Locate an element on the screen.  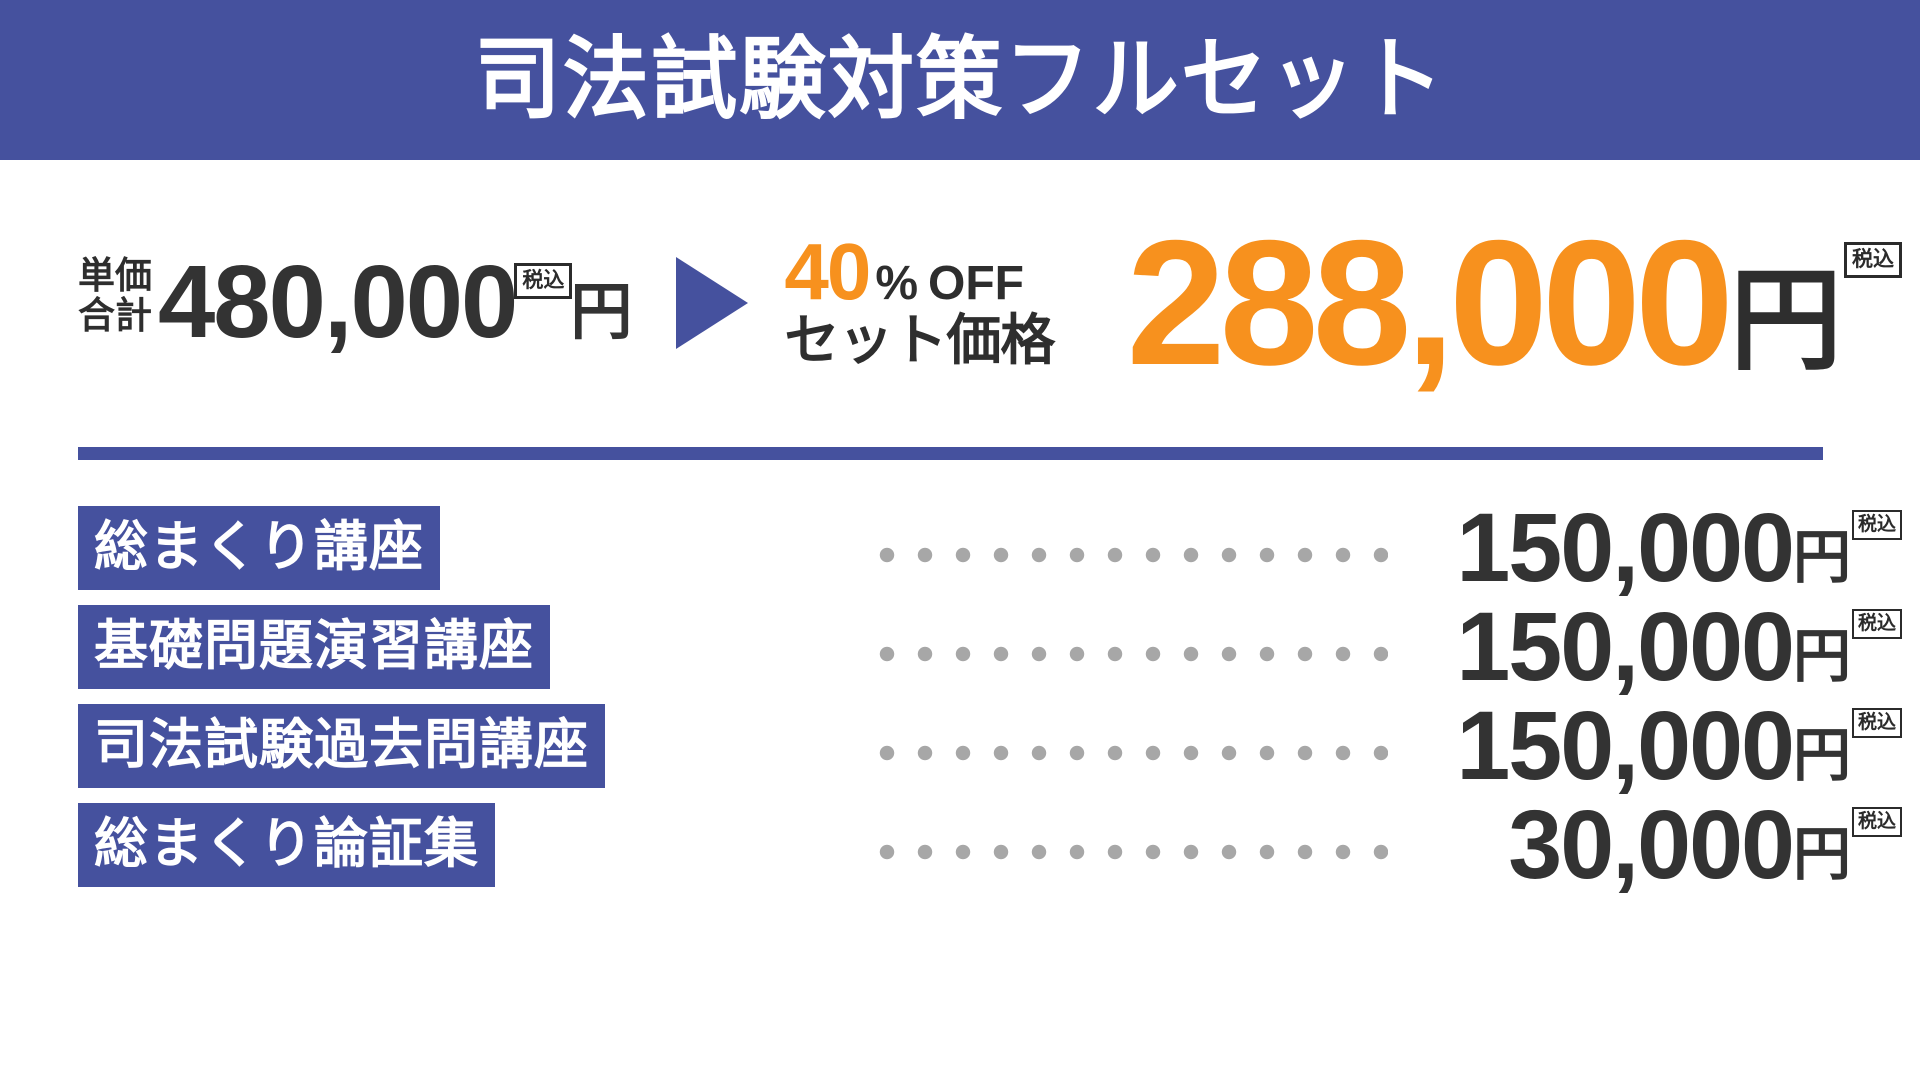
set-price-tax-wrap: 税込 is located at coordinates (1873, 252).